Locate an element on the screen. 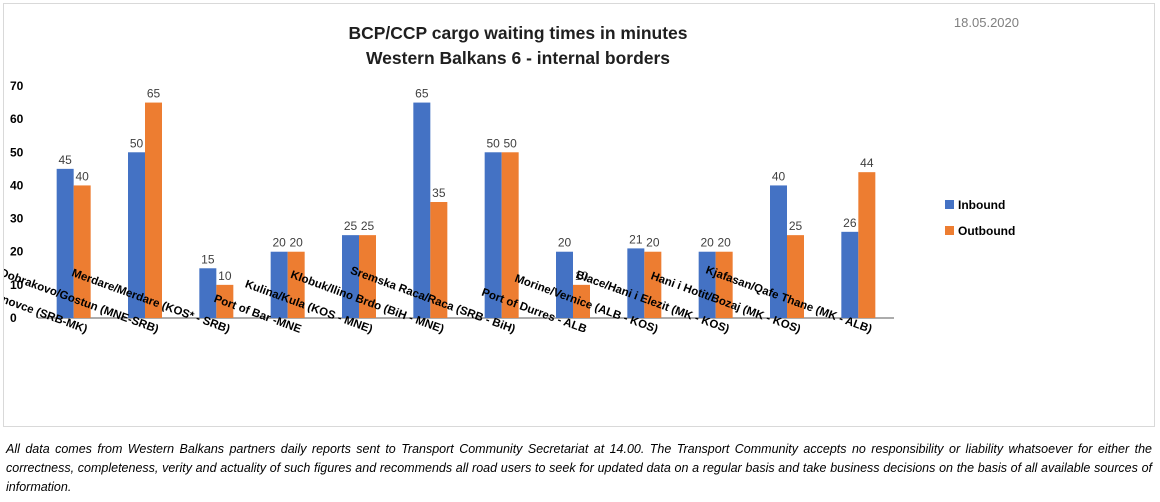 The image size is (1160, 502). legend-swatch-outbound is located at coordinates (949, 230).